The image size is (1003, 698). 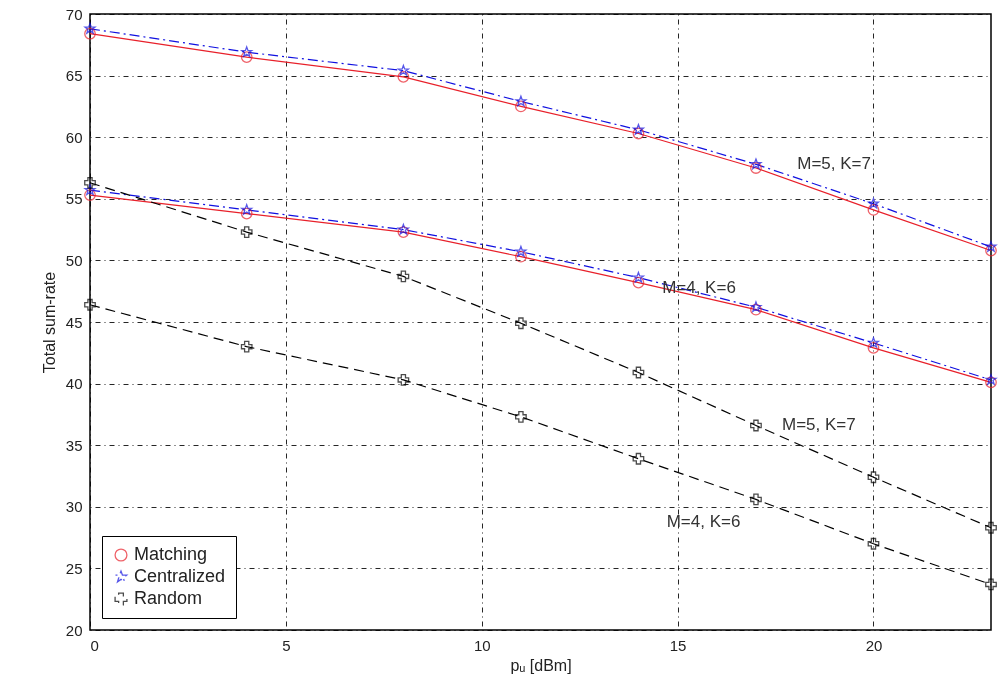 What do you see at coordinates (74, 630) in the screenshot?
I see `y-tick-label: 20` at bounding box center [74, 630].